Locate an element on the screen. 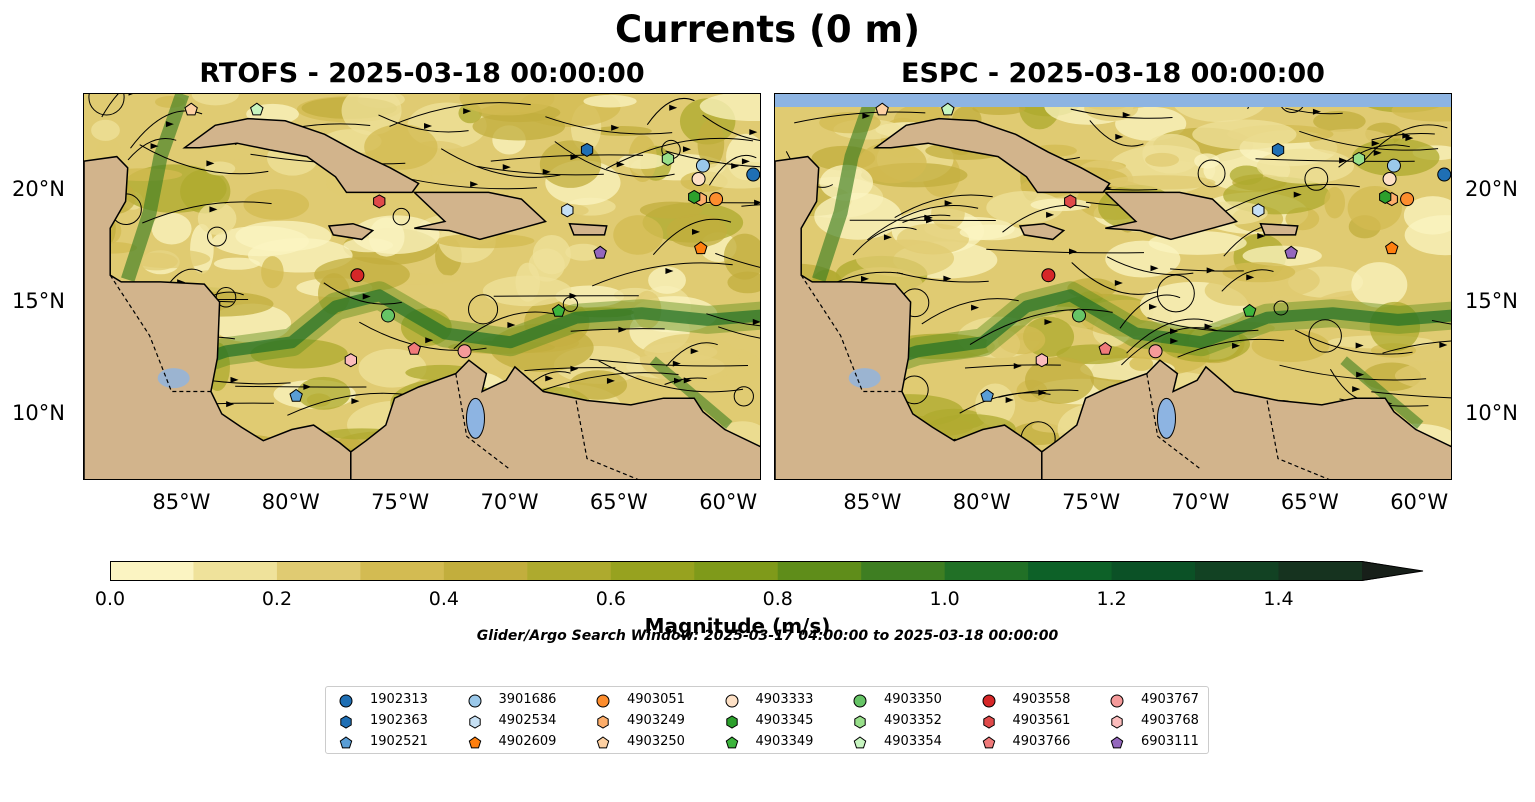 Image resolution: width=1535 pixels, height=802 pixels. espc-lat-tick: 20°N is located at coordinates (1491, 189).